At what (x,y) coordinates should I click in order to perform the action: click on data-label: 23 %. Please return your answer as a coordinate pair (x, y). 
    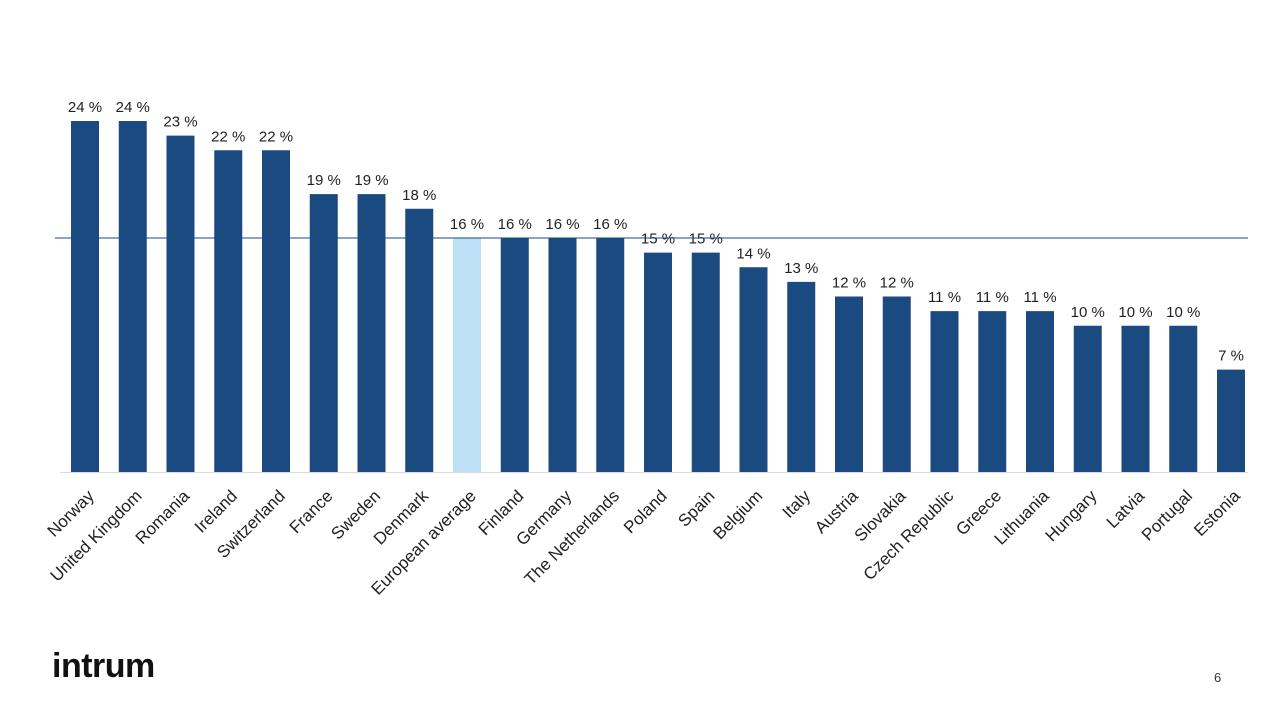
    Looking at the image, I should click on (180, 122).